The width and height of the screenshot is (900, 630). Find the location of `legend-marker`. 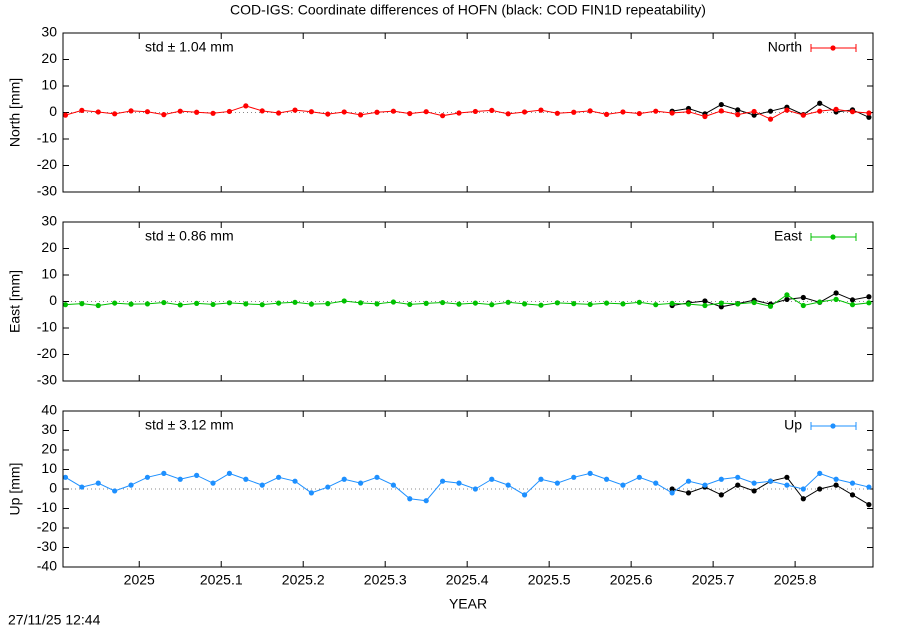

legend-marker is located at coordinates (833, 426).